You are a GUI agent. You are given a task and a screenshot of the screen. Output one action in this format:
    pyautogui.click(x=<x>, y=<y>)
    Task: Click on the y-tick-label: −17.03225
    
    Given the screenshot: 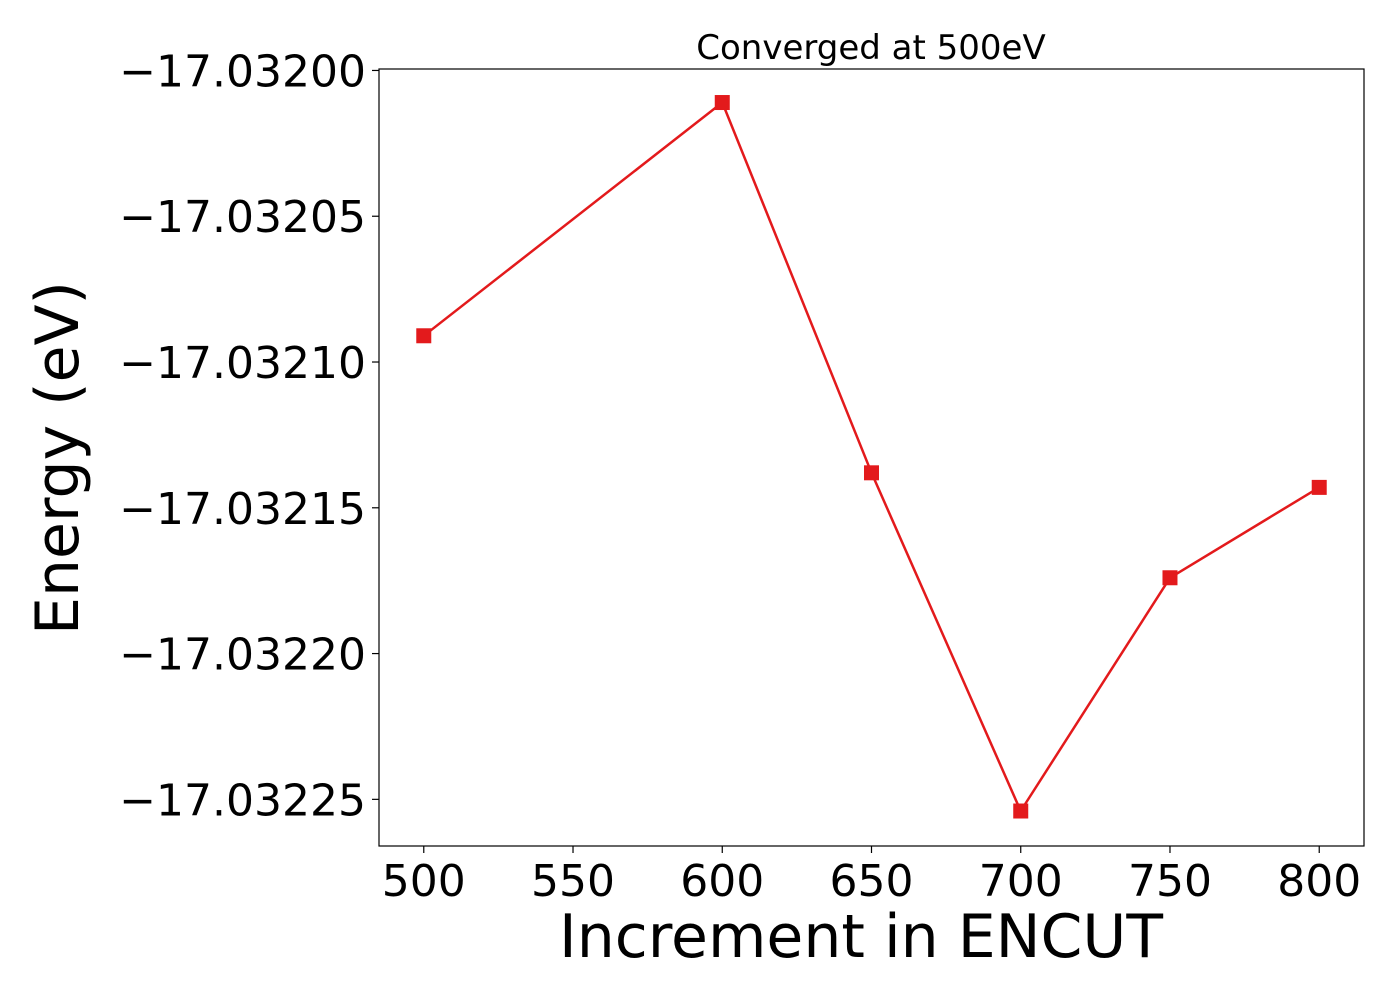 What is the action you would take?
    pyautogui.click(x=242, y=800)
    